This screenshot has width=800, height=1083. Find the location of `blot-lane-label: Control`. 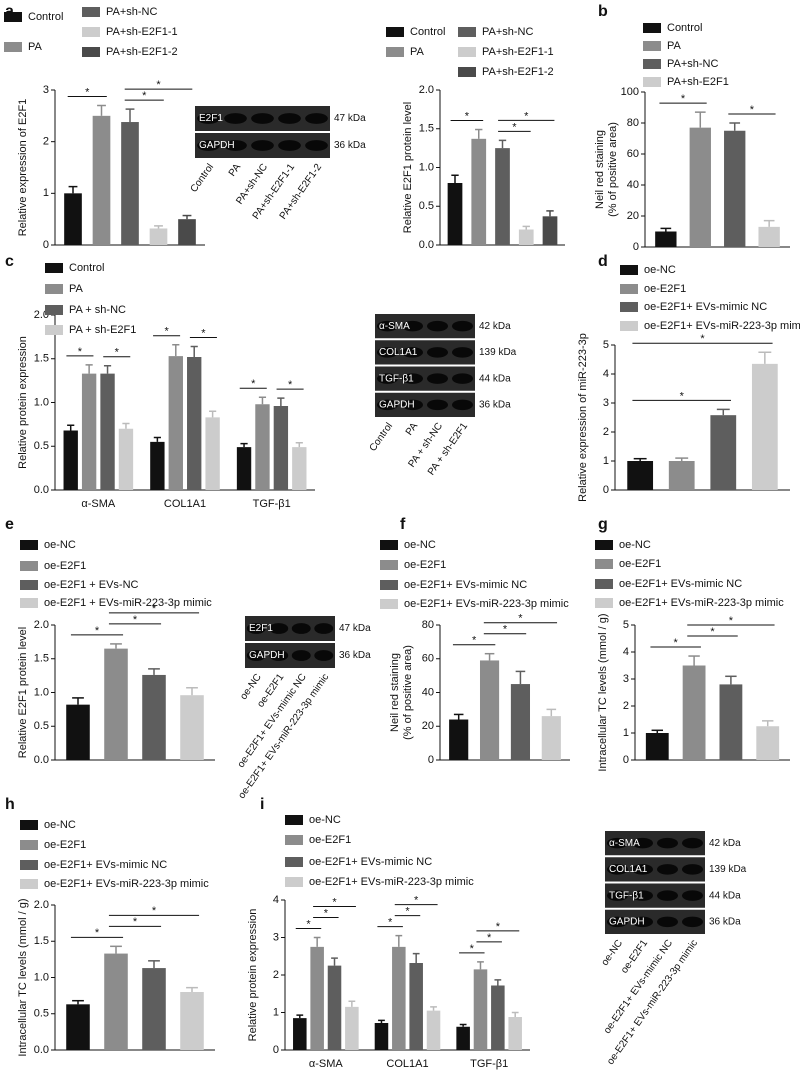

blot-lane-label: Control is located at coordinates (203, 178).